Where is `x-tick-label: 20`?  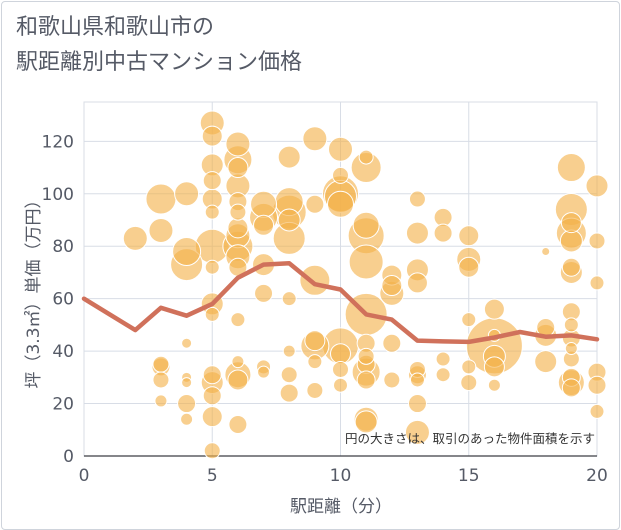
x-tick-label: 20 is located at coordinates (597, 476).